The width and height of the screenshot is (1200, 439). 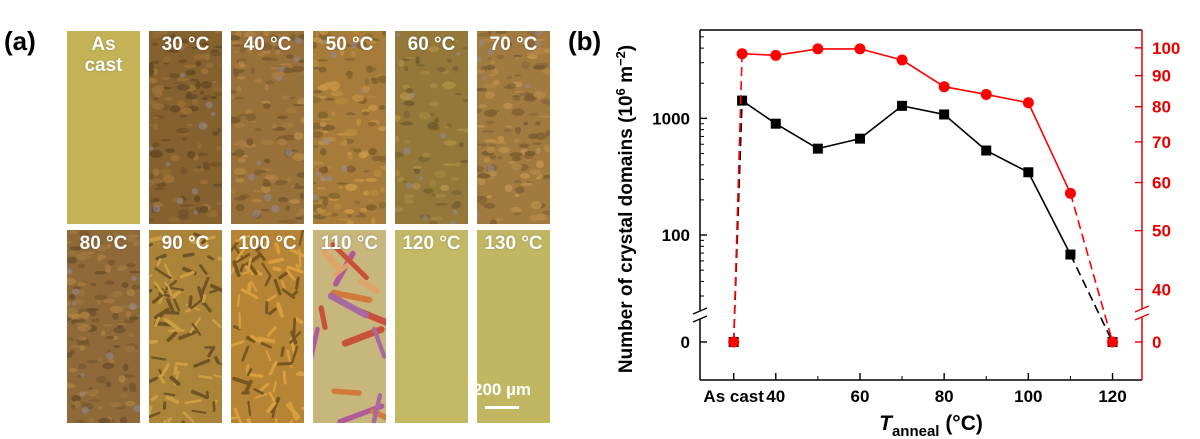 I want to click on micrograph-tile: 80 °C, so click(x=103, y=326).